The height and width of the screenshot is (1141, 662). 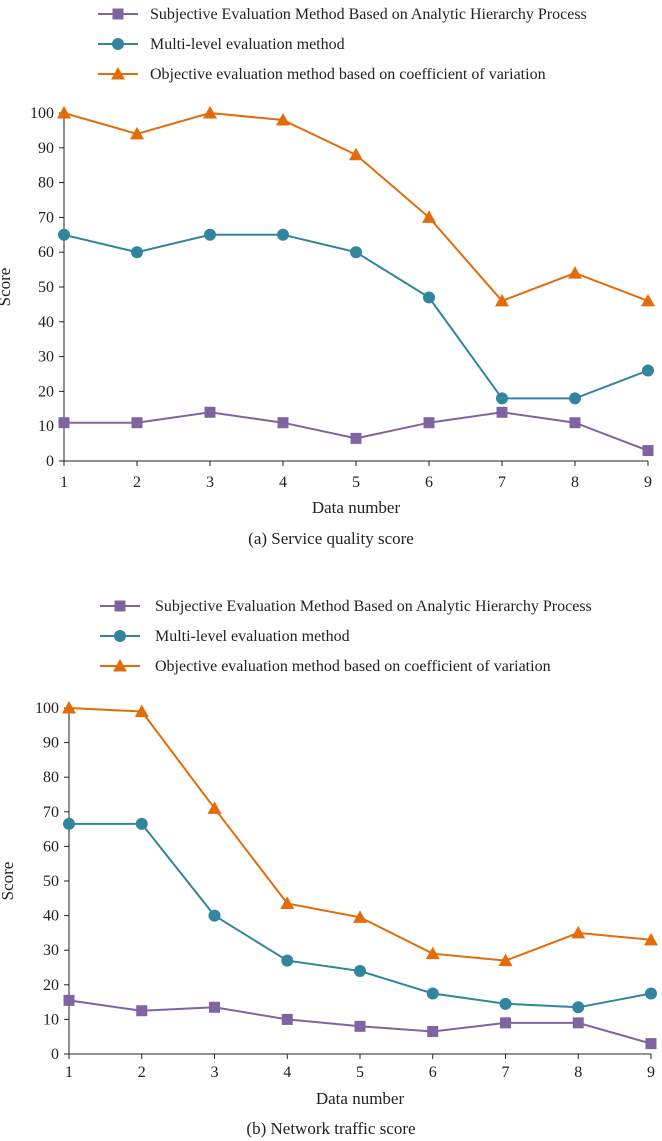 I want to click on x-tick-label: 5, so click(x=360, y=1072).